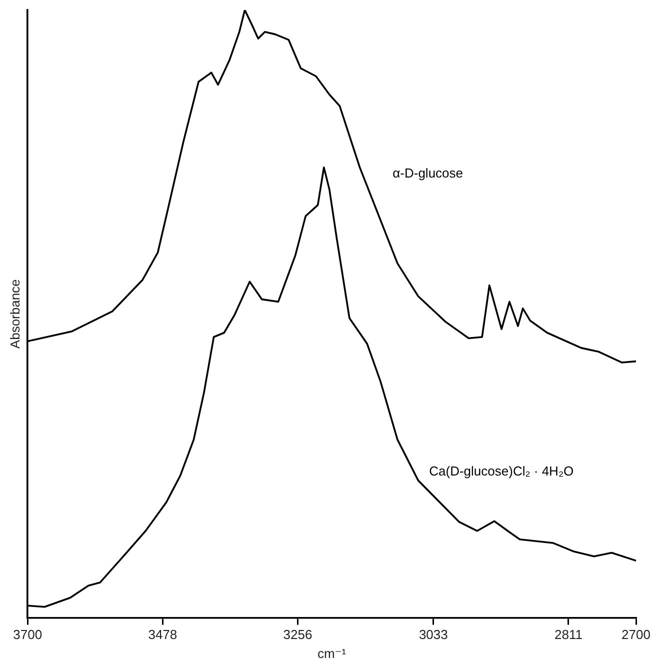 The width and height of the screenshot is (664, 666). Describe the element at coordinates (636, 634) in the screenshot. I see `x-tick-label: 2700` at that location.